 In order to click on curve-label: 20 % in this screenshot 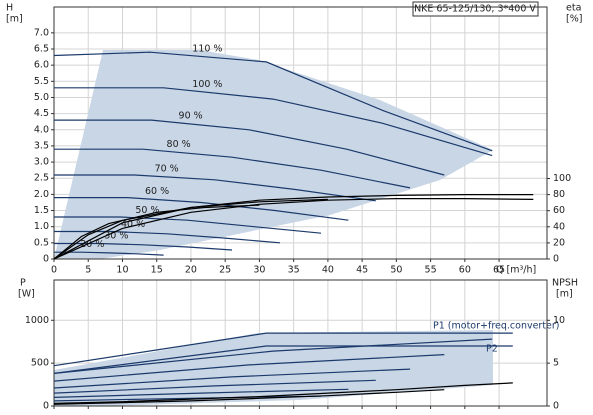, I will do `click(92, 244)`.